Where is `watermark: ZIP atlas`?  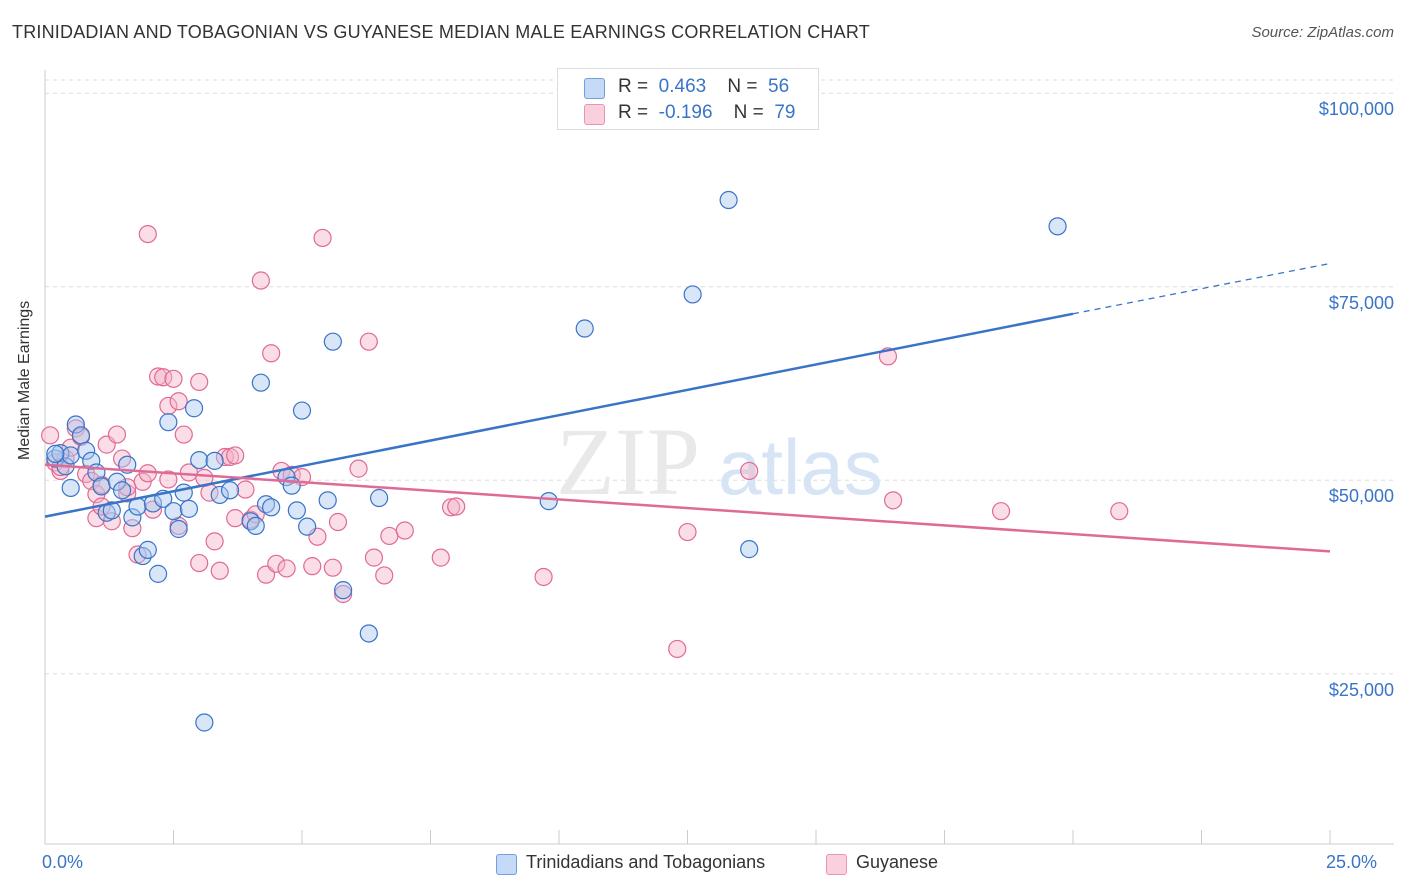 watermark: ZIP atlas is located at coordinates (719, 461).